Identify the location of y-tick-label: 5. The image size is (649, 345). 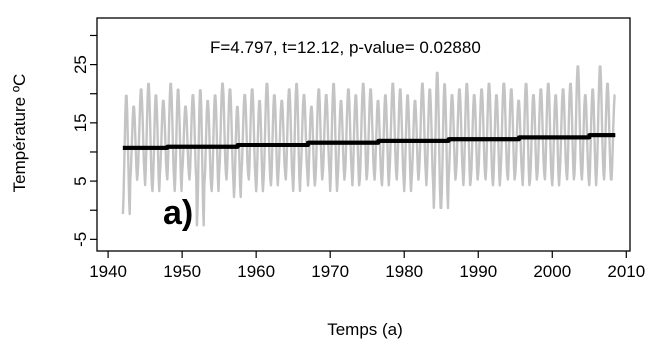
(80, 180).